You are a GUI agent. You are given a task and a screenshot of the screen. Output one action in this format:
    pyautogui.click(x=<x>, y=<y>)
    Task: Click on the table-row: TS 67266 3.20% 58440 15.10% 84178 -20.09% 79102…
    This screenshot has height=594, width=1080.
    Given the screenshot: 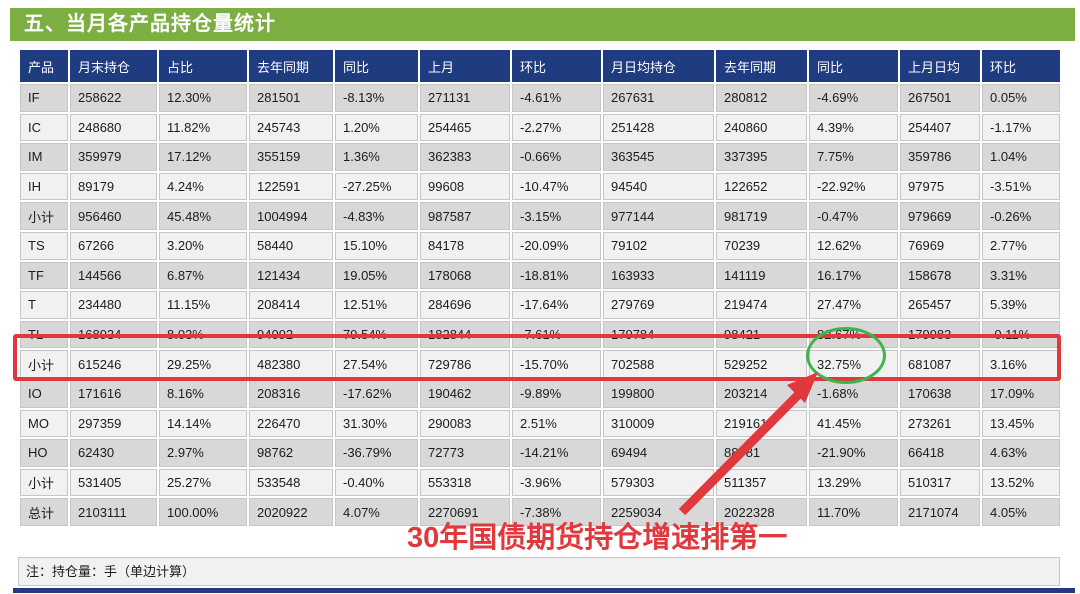 What is the action you would take?
    pyautogui.click(x=540, y=245)
    